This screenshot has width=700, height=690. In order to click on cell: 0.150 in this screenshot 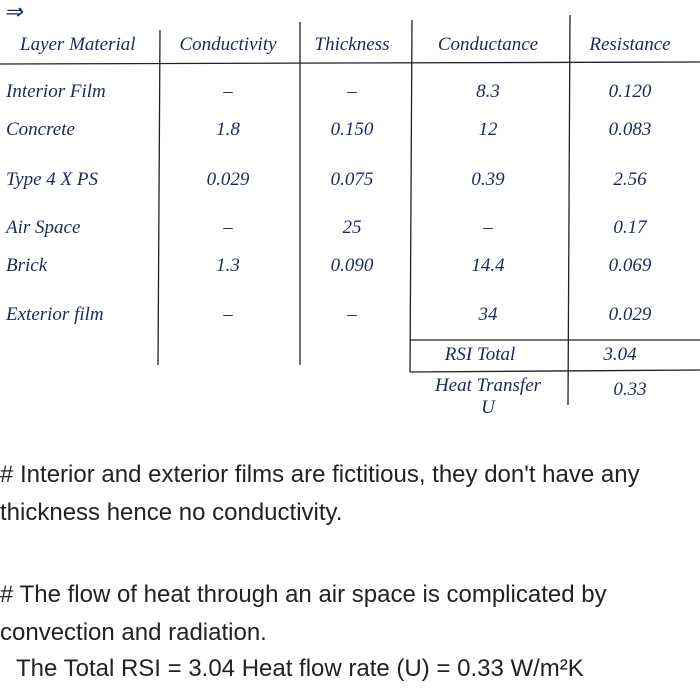, I will do `click(352, 129)`.